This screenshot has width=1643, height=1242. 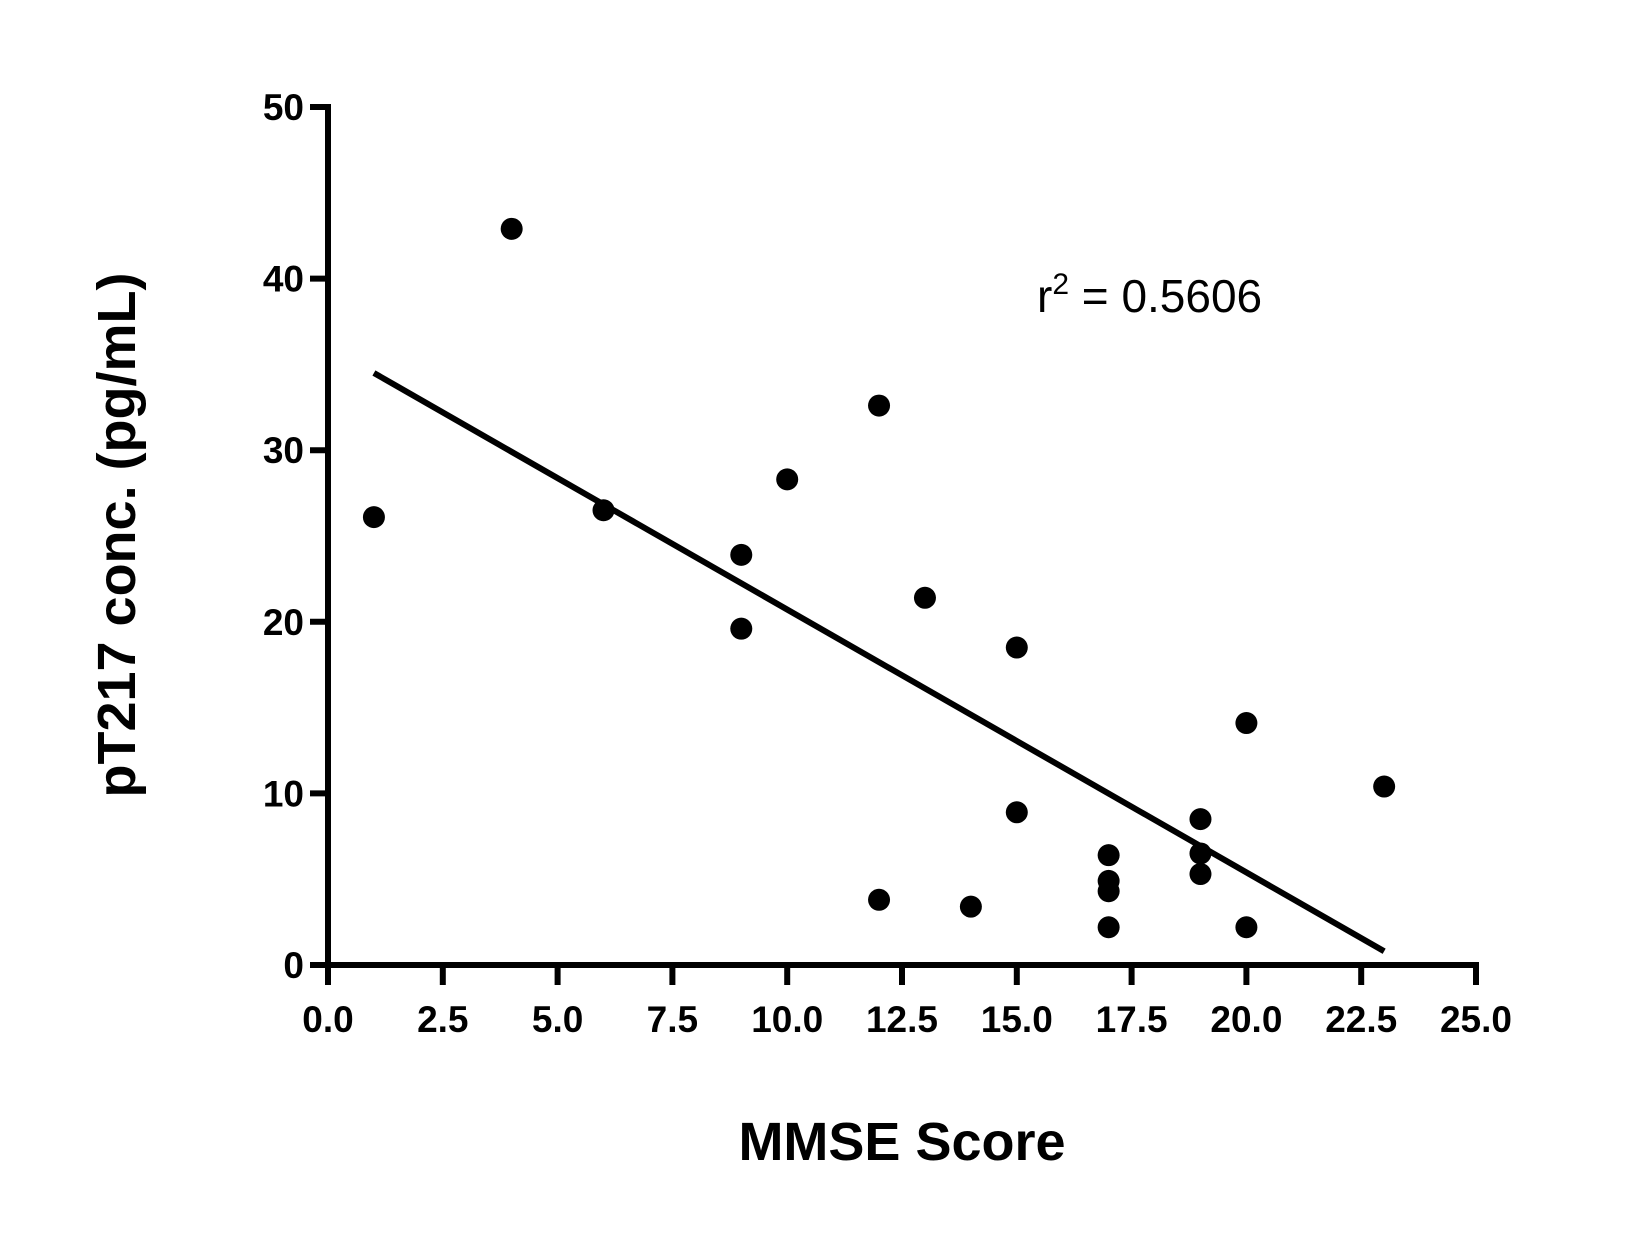 I want to click on y-ticks: 0 10 20 30 40 50, so click(x=295, y=536).